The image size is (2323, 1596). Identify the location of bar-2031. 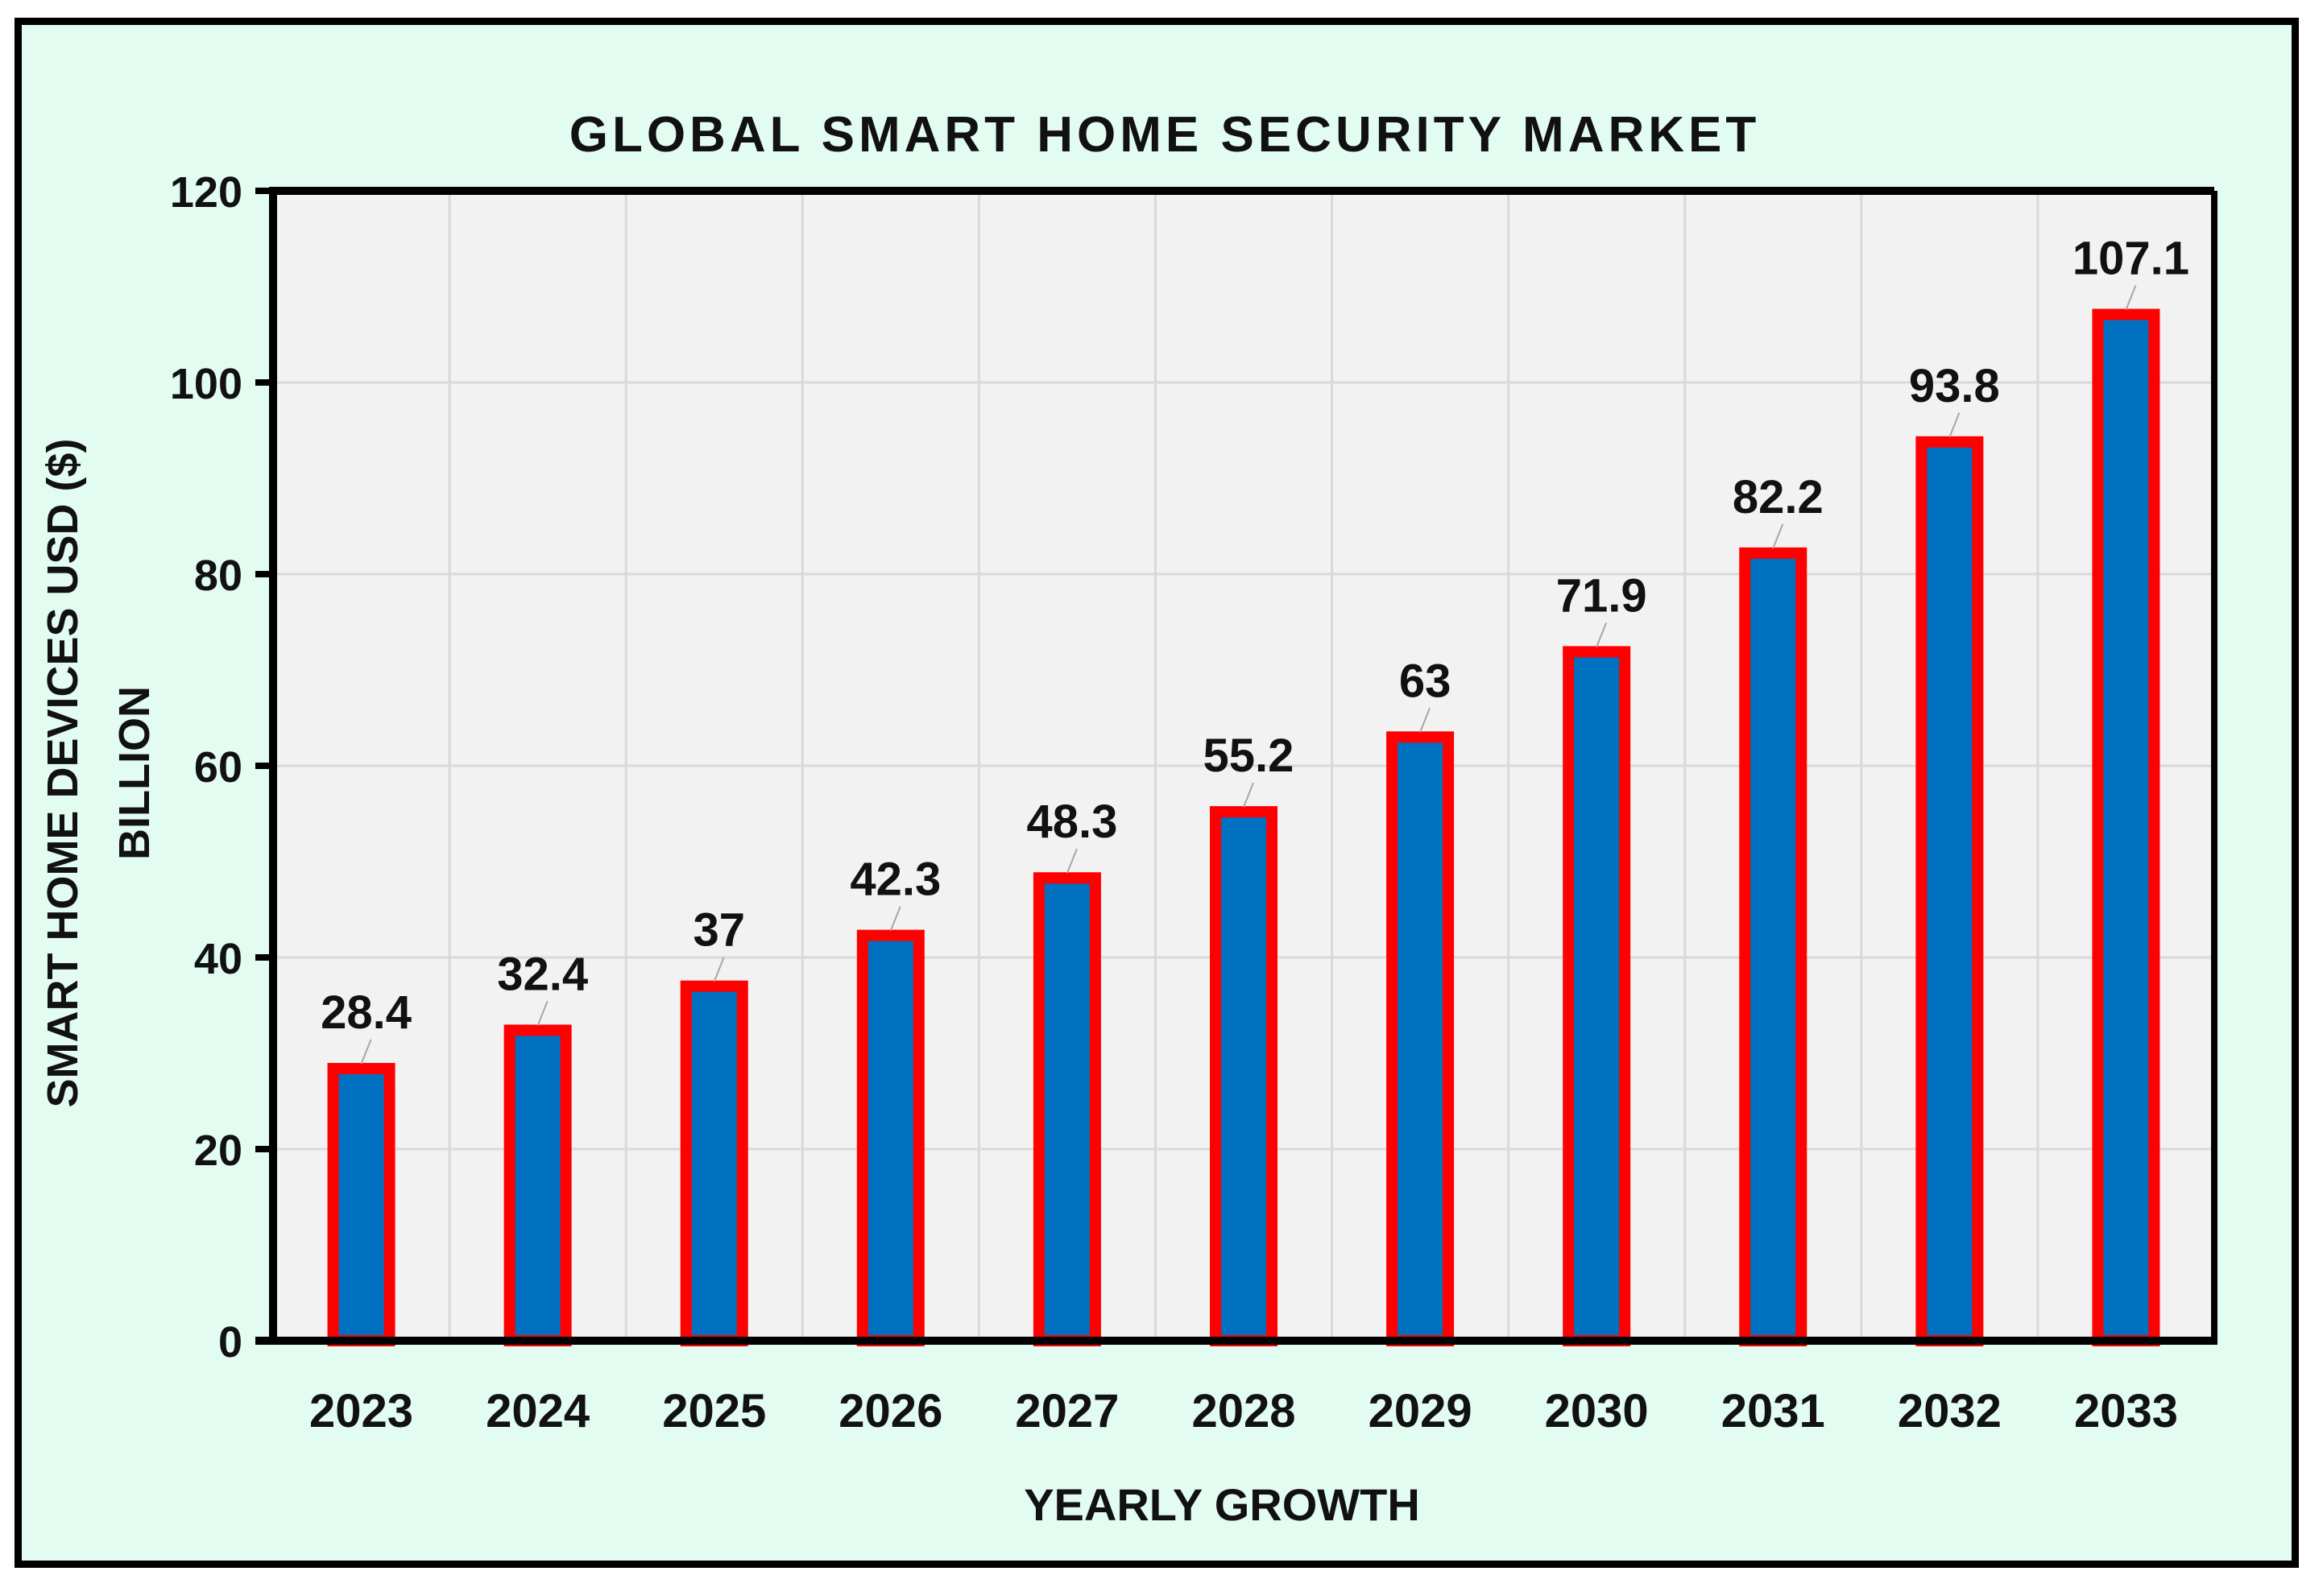
(1773, 946).